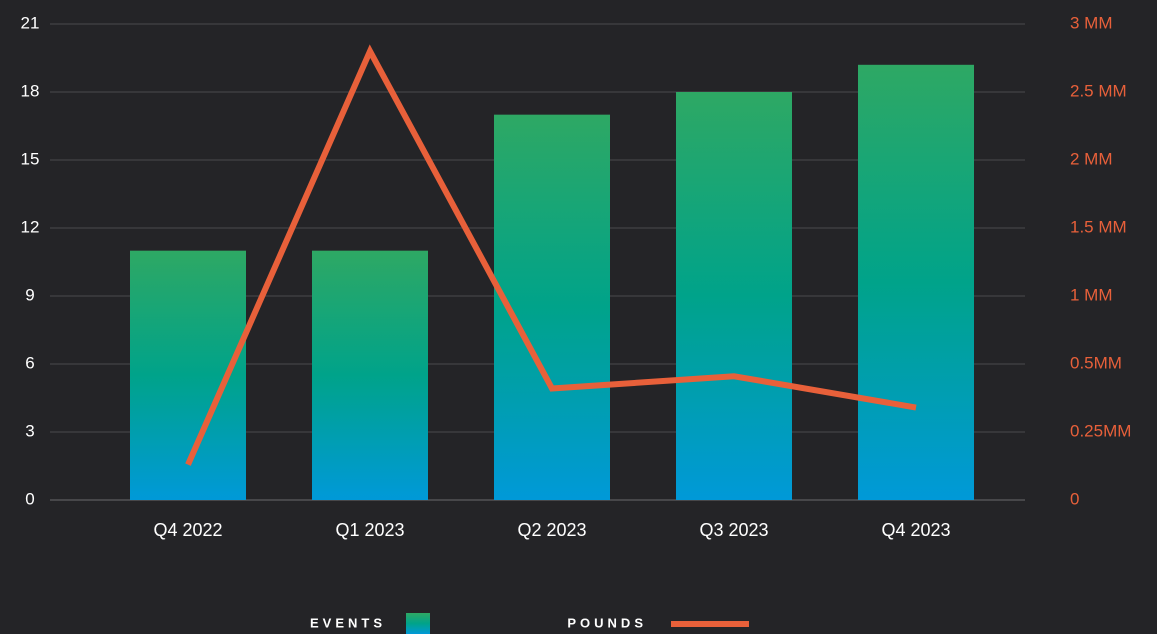  What do you see at coordinates (1091, 22) in the screenshot?
I see `y2-tick-label: 3 MM` at bounding box center [1091, 22].